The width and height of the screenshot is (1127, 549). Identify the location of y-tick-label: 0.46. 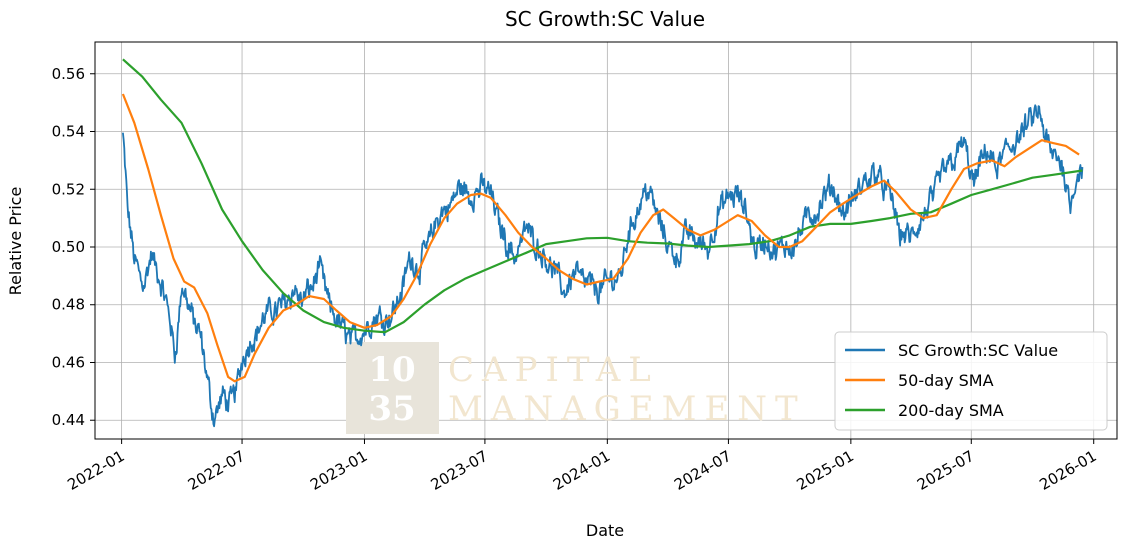
(68, 362).